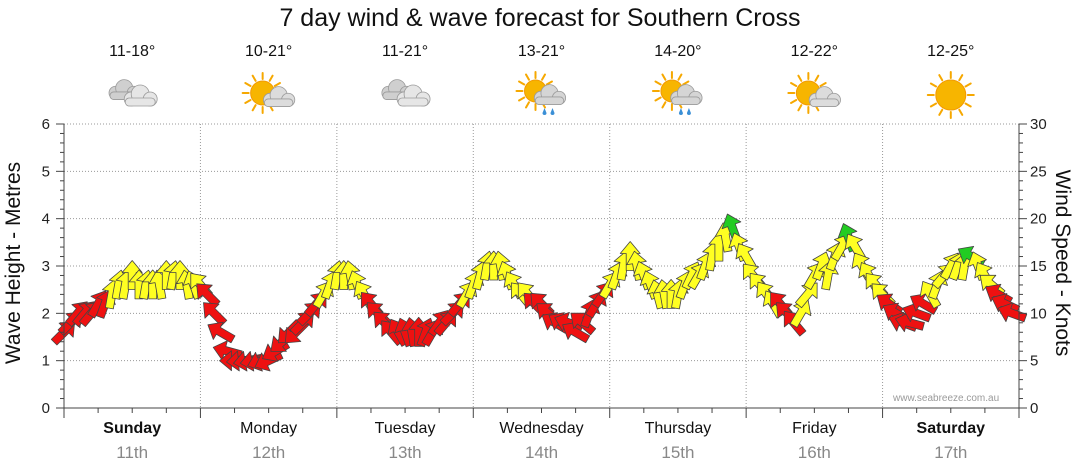 The height and width of the screenshot is (475, 1080). What do you see at coordinates (132, 51) in the screenshot?
I see `temperature-range: 11-18°` at bounding box center [132, 51].